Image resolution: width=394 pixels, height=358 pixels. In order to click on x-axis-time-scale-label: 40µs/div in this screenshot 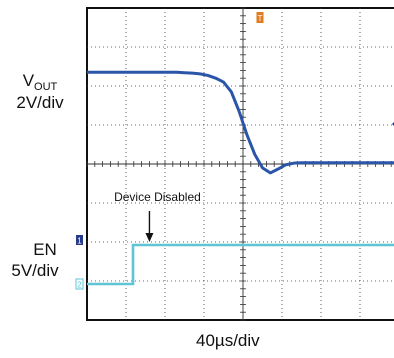, I will do `click(228, 340)`.